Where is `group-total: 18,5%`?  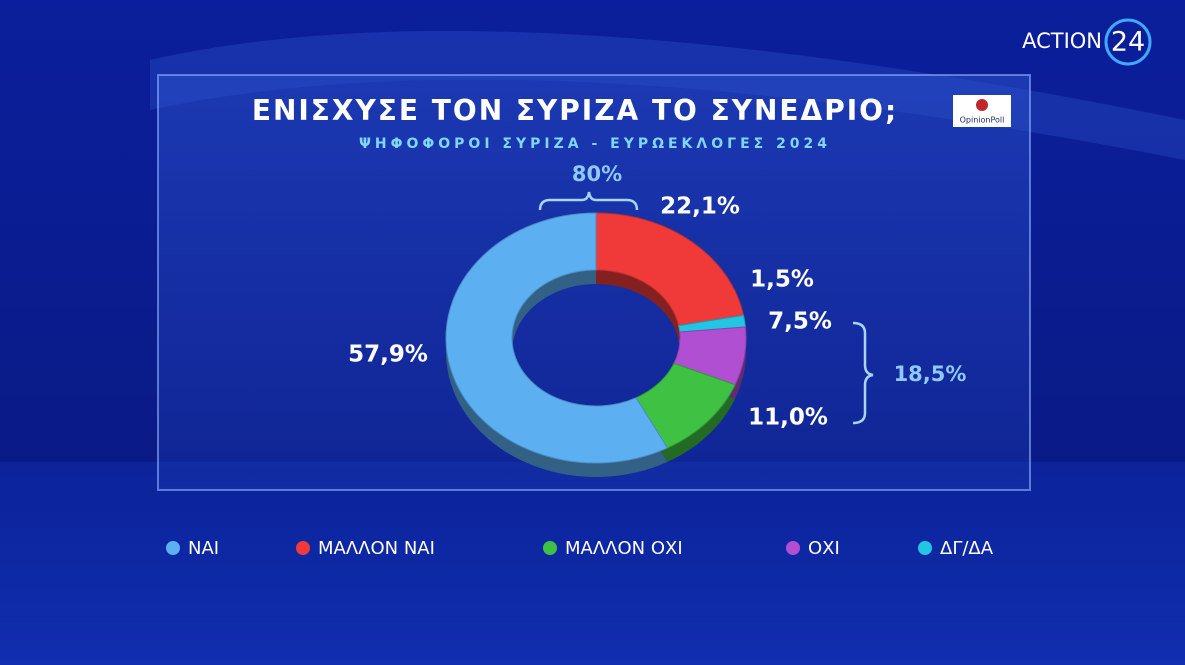
group-total: 18,5% is located at coordinates (930, 374).